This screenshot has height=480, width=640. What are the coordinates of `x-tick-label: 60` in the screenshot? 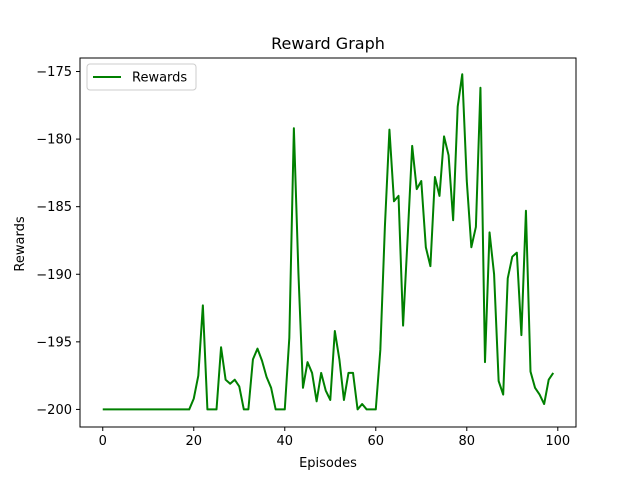 It's located at (376, 441).